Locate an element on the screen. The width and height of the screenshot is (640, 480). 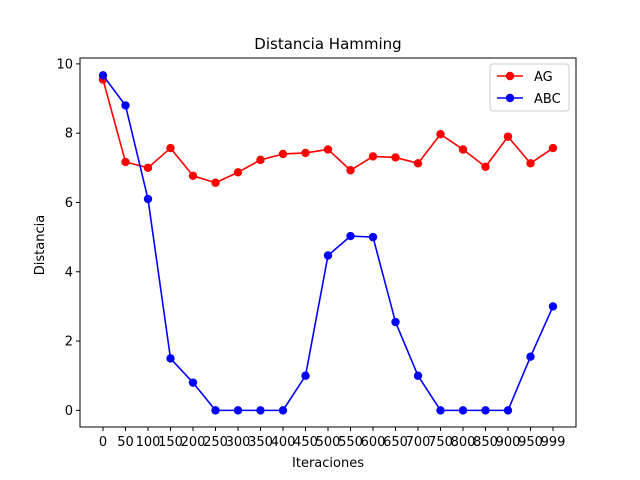
x-tick-label: 950 is located at coordinates (530, 442).